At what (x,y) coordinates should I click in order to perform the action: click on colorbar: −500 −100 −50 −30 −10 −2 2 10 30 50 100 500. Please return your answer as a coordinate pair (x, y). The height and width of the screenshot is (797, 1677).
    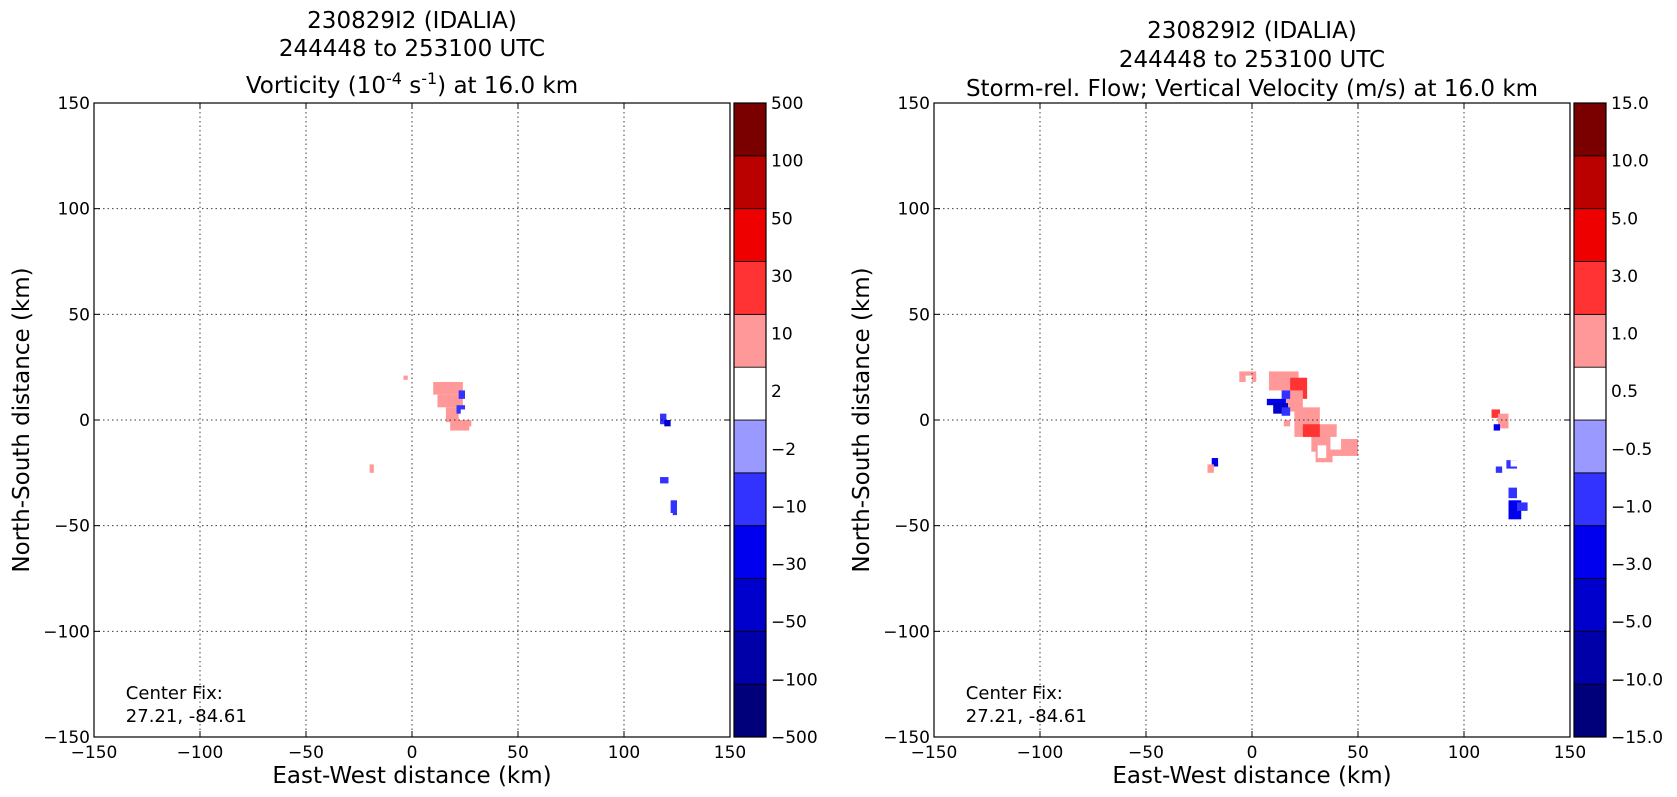
    Looking at the image, I should click on (775, 421).